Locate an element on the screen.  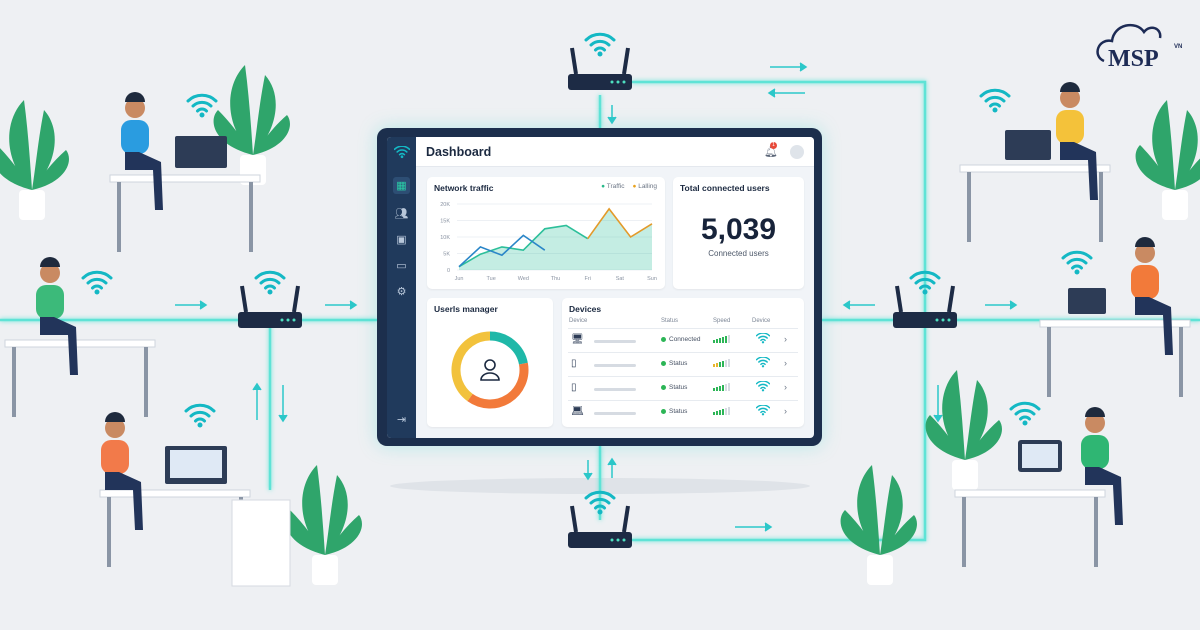
traffic-line is located at coordinates (523, 246).